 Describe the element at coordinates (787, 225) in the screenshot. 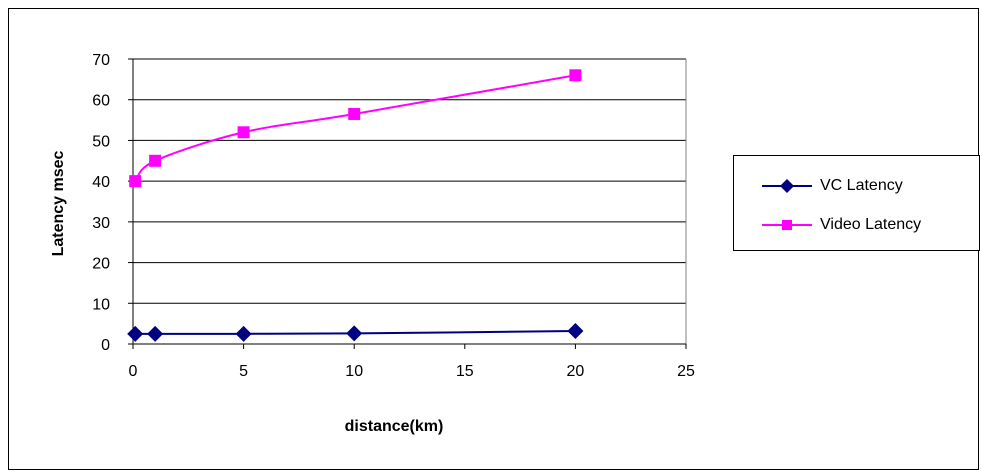

I see `legend-swatch-video-latency` at that location.